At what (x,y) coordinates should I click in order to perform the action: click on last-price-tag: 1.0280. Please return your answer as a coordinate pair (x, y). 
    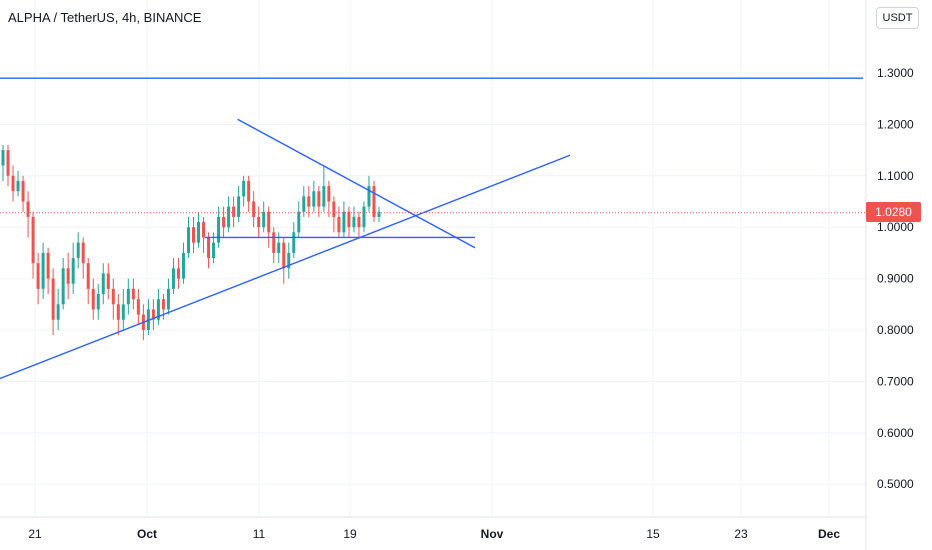
    Looking at the image, I should click on (893, 212).